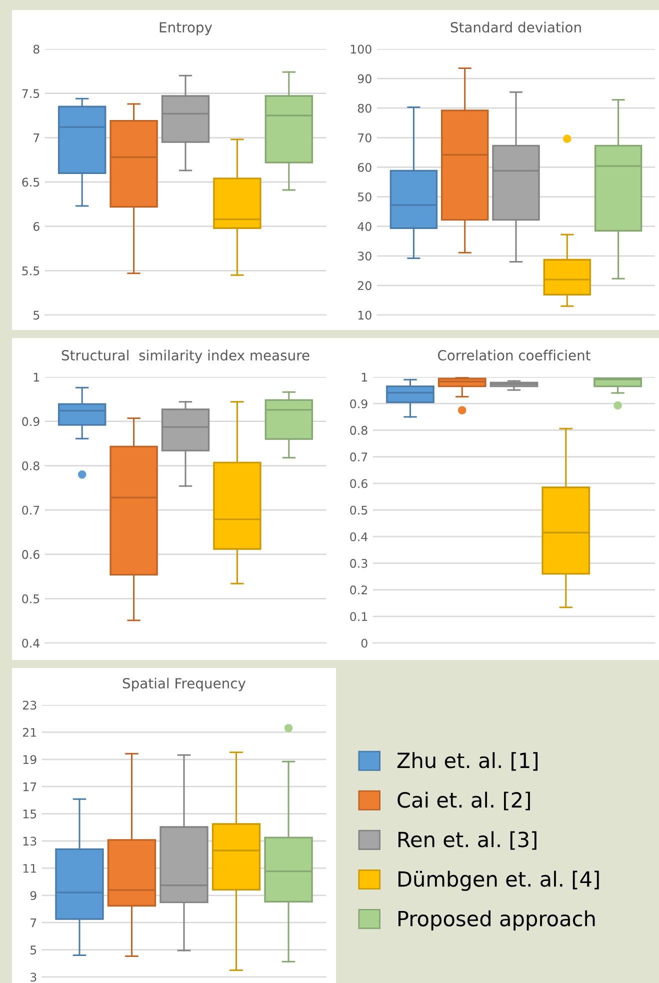 The width and height of the screenshot is (659, 983). I want to click on y-tick-label: 20, so click(365, 285).